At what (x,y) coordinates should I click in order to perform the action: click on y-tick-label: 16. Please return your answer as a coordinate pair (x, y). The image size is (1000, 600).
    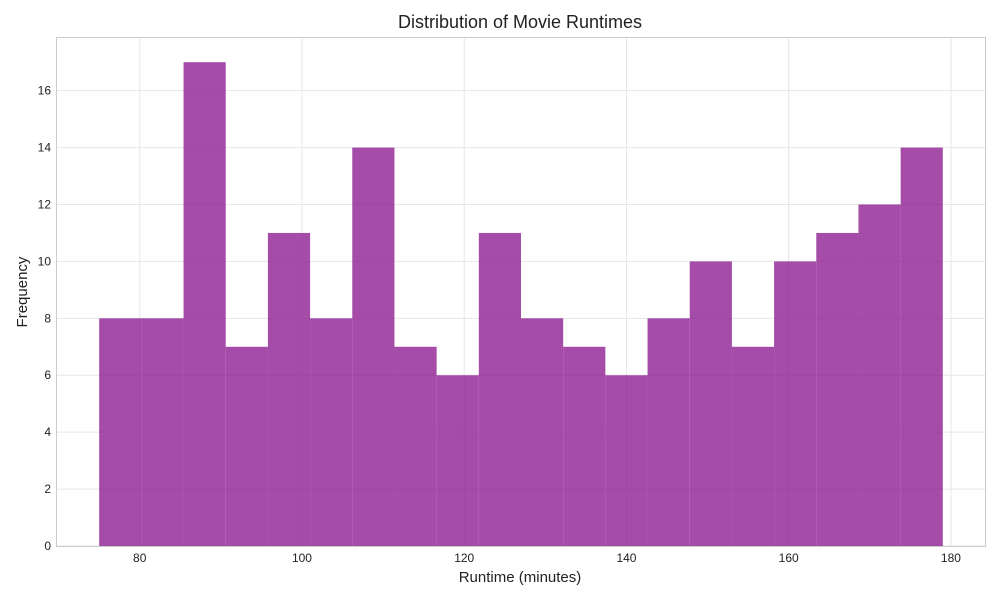
    Looking at the image, I should click on (45, 91).